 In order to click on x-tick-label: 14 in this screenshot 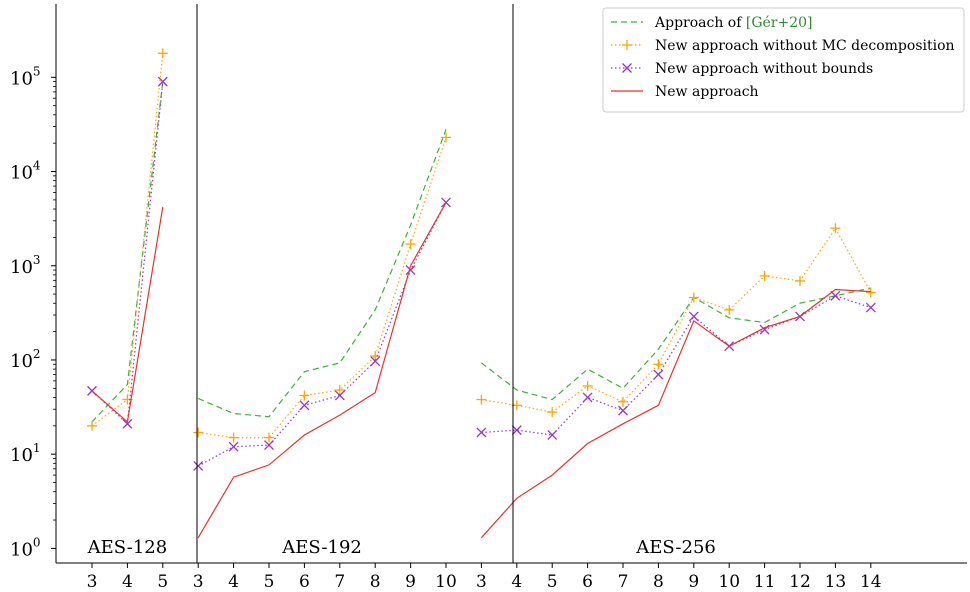, I will do `click(871, 582)`.